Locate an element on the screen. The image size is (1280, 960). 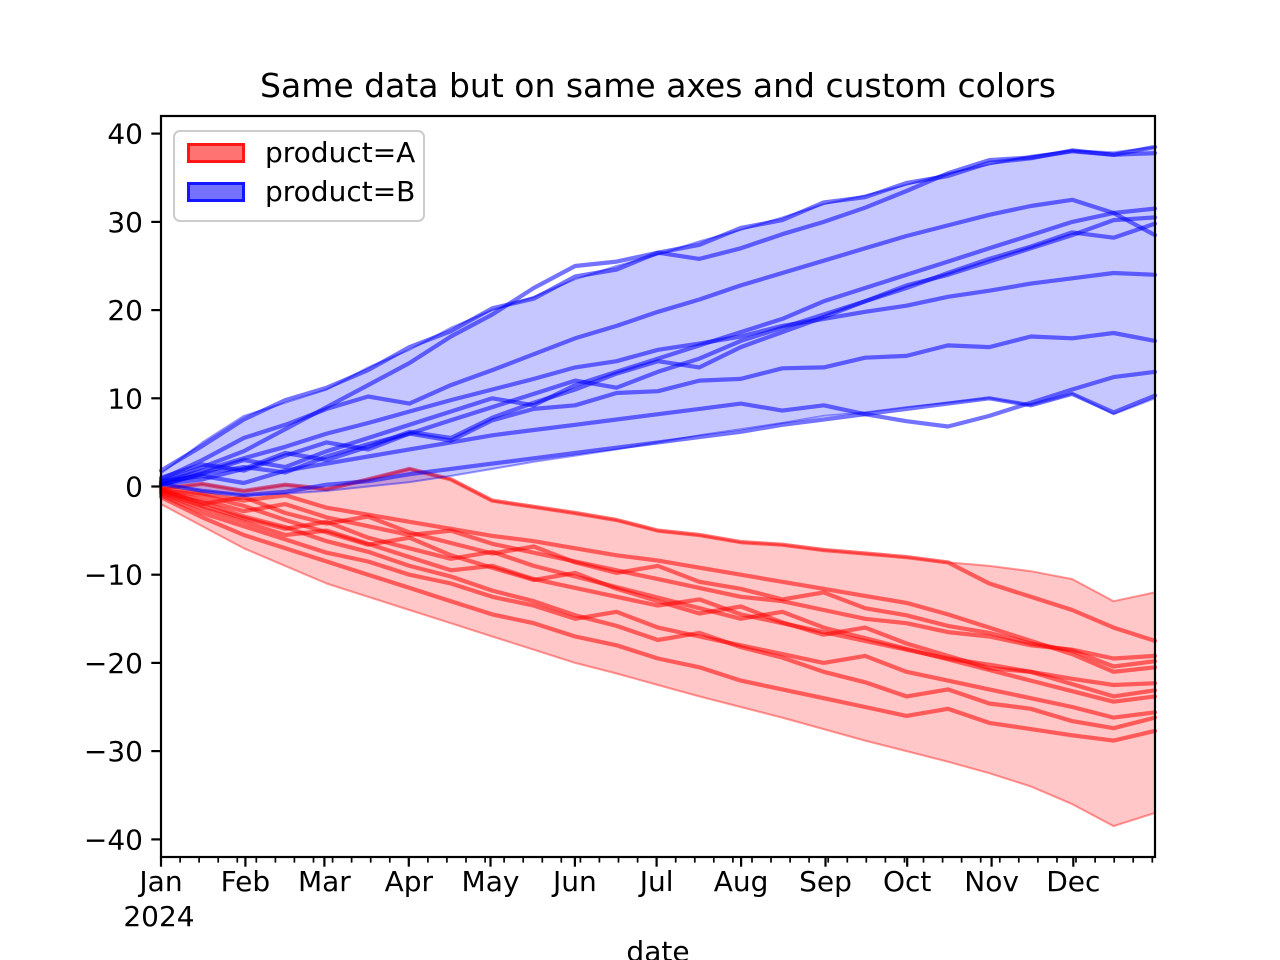
x-tick-label: Jan is located at coordinates (159, 881).